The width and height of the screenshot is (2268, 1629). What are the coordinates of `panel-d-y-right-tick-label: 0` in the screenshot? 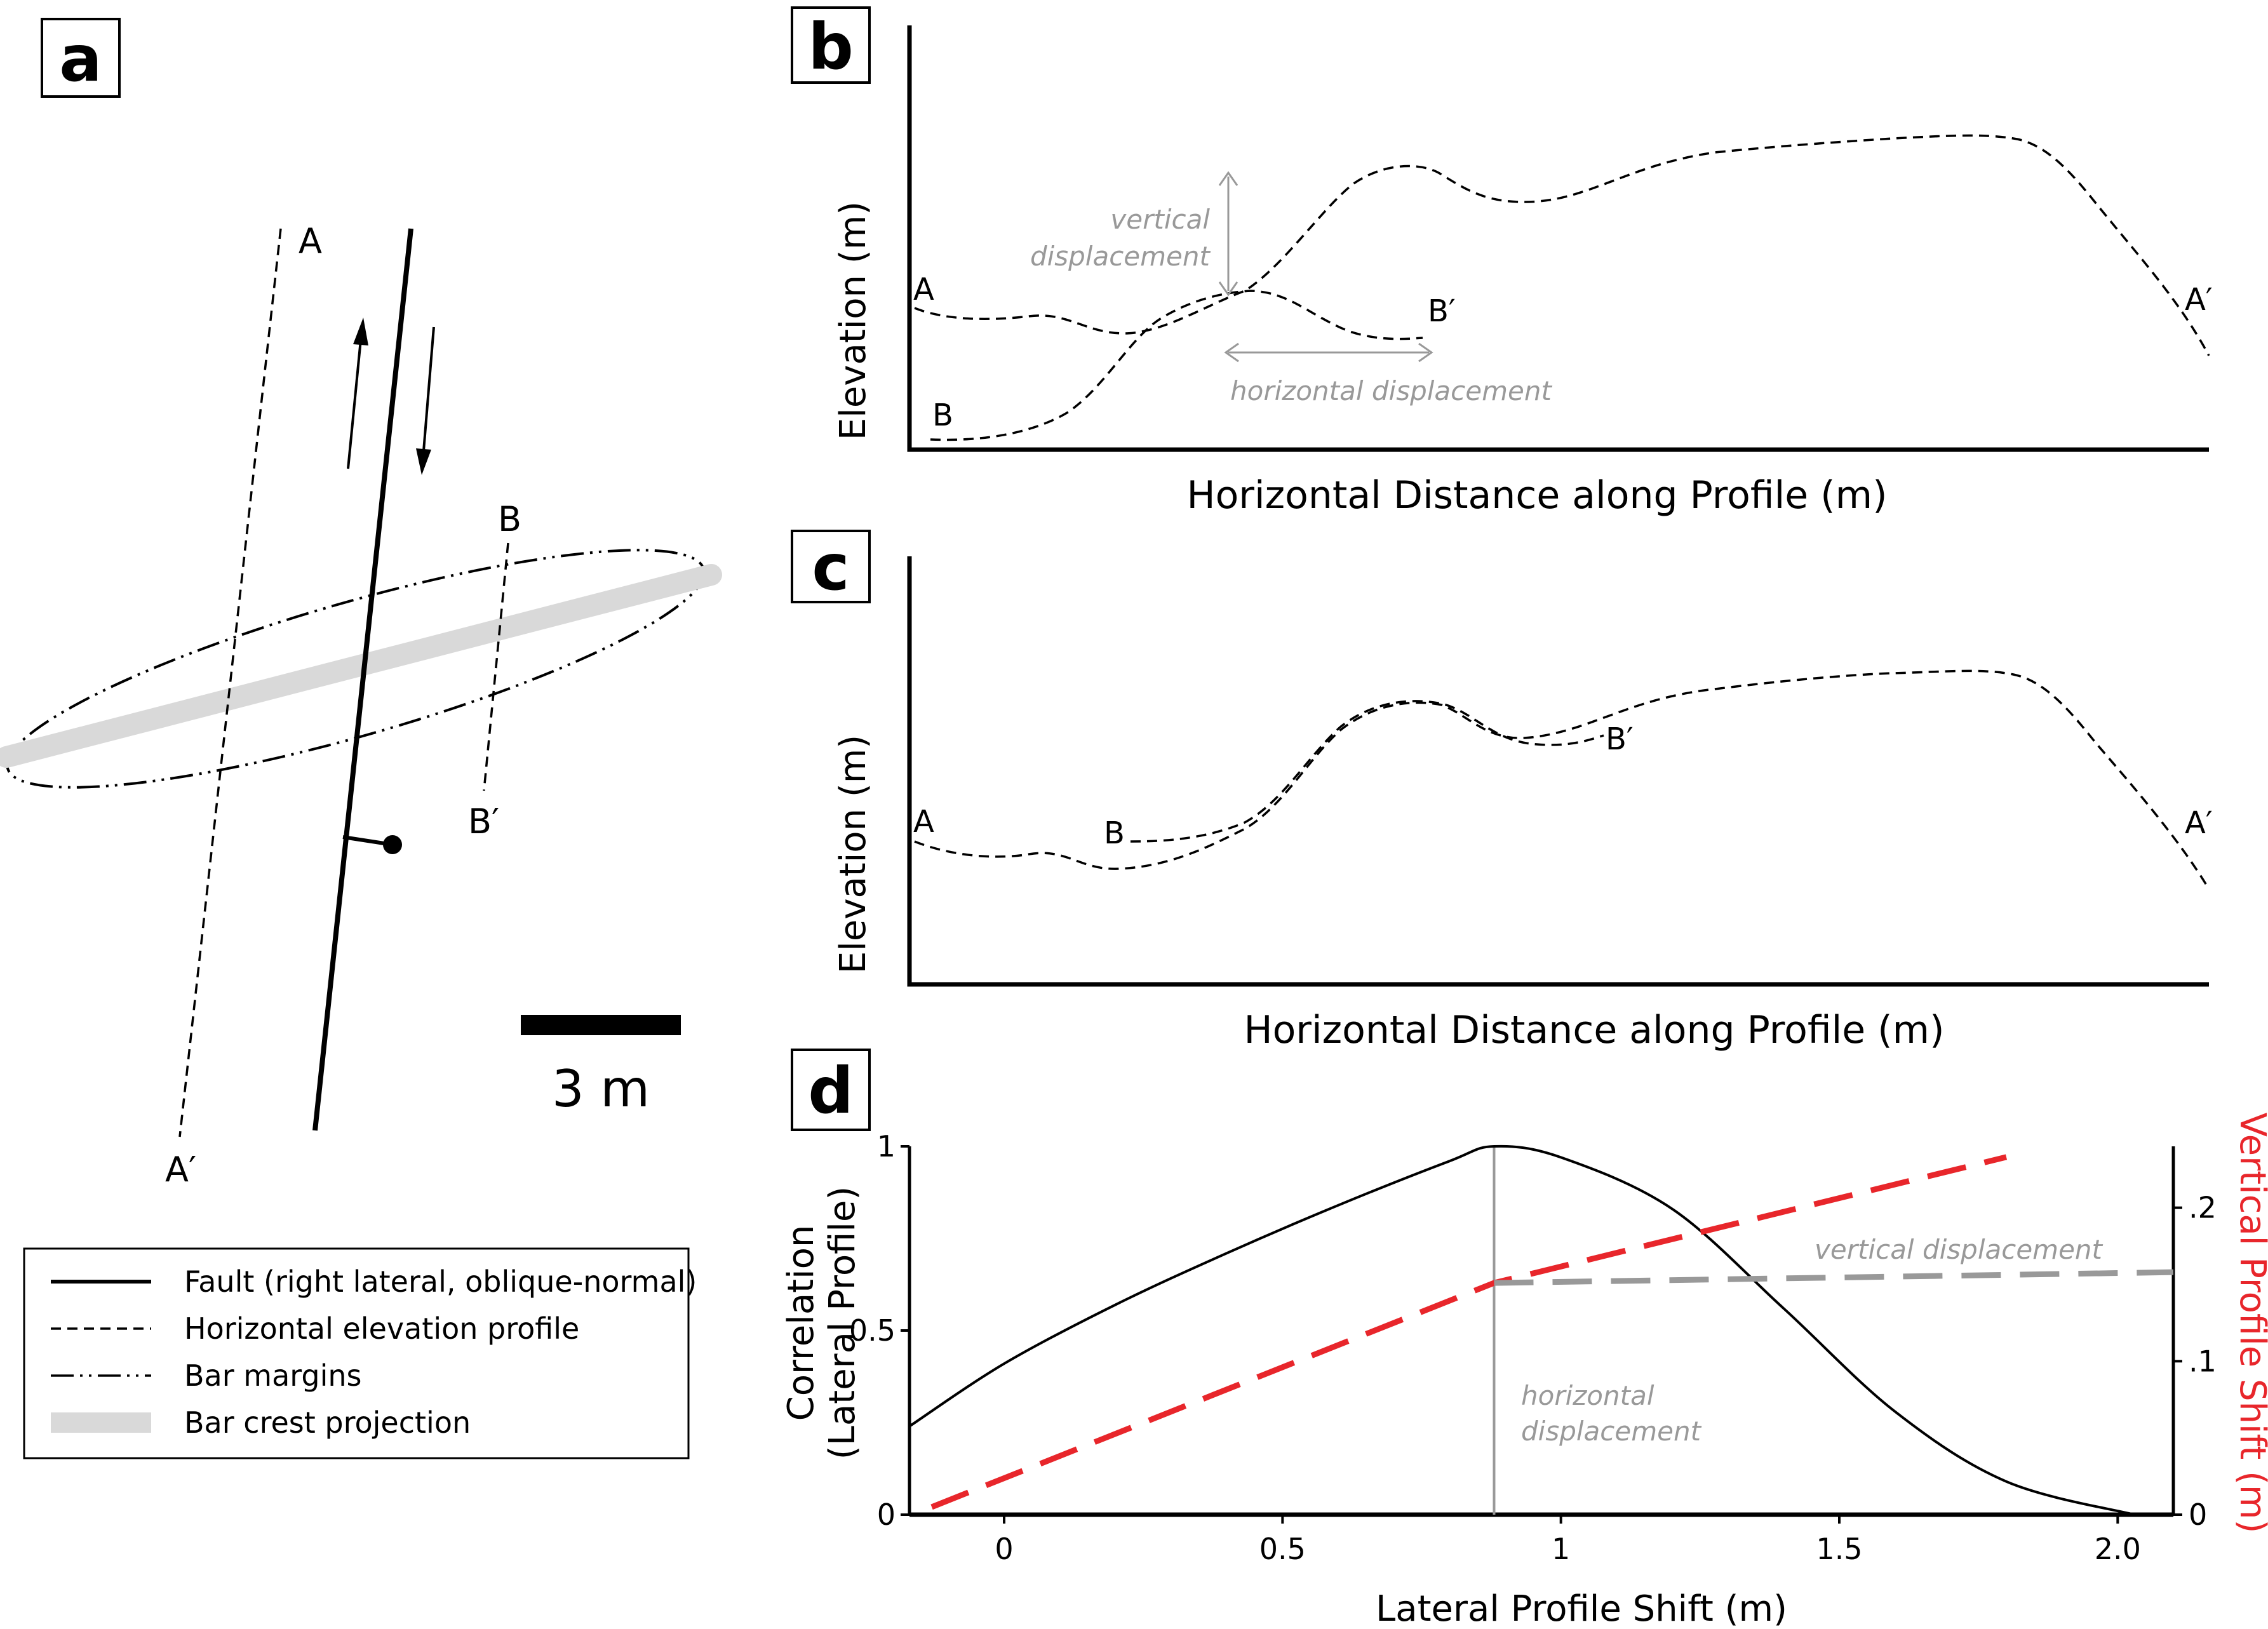 It's located at (2198, 1515).